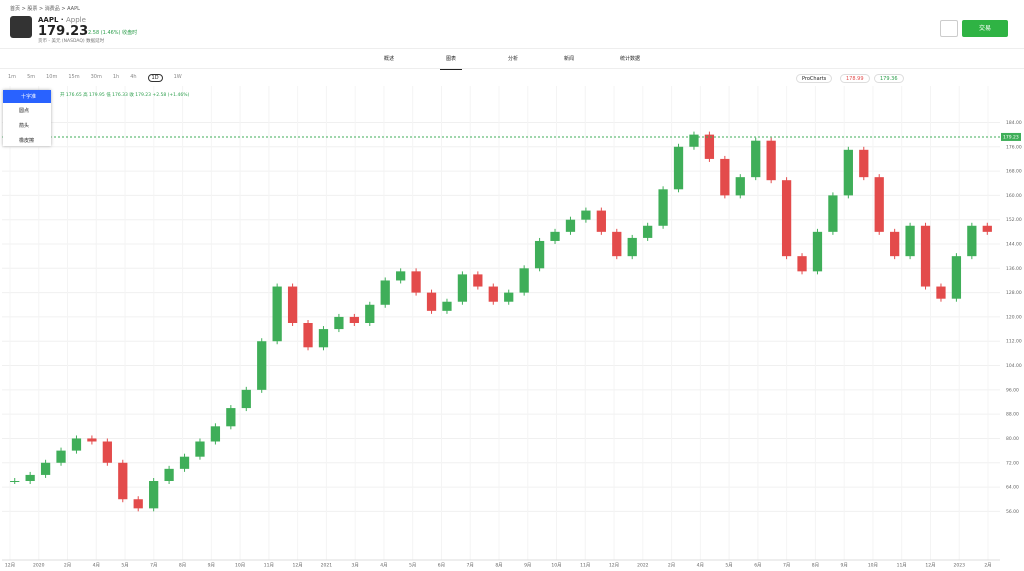 The height and width of the screenshot is (571, 1024). I want to click on menu-item: 圆点, so click(24, 111).